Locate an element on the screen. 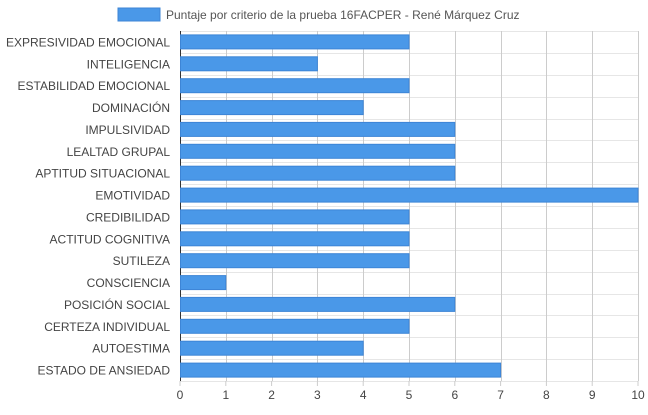 This screenshot has height=415, width=648. x-tick-label: 2 is located at coordinates (271, 395).